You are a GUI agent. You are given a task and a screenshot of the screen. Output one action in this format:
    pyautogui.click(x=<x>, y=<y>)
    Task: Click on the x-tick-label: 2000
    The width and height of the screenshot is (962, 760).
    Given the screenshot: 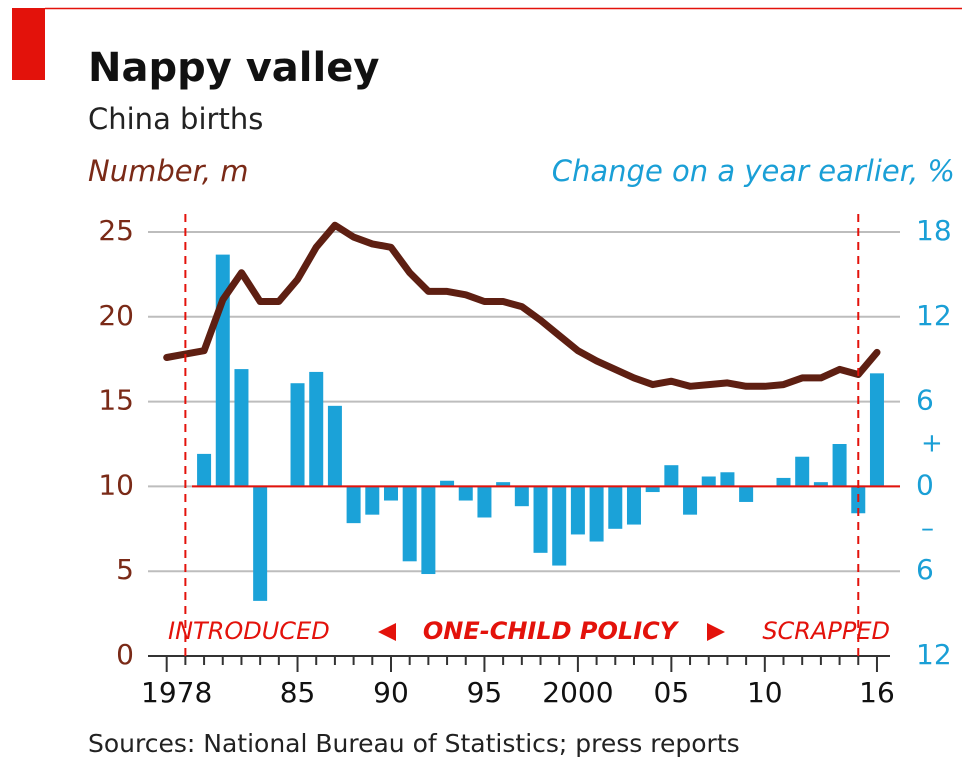 What is the action you would take?
    pyautogui.click(x=577, y=692)
    